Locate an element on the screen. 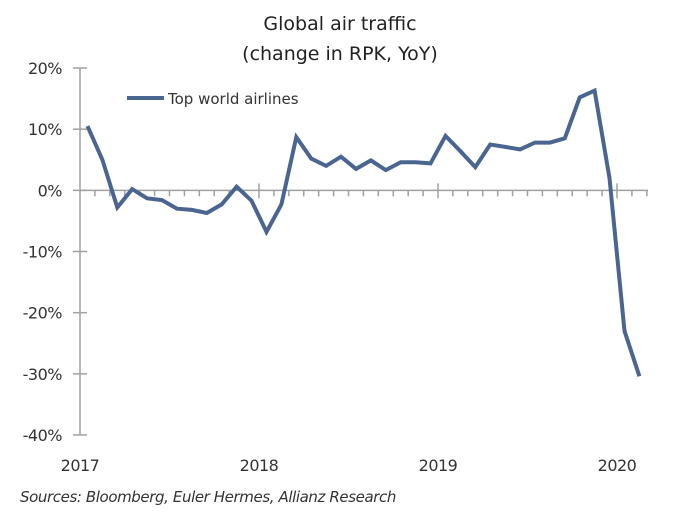  y-tick-label: 10% is located at coordinates (45, 129).